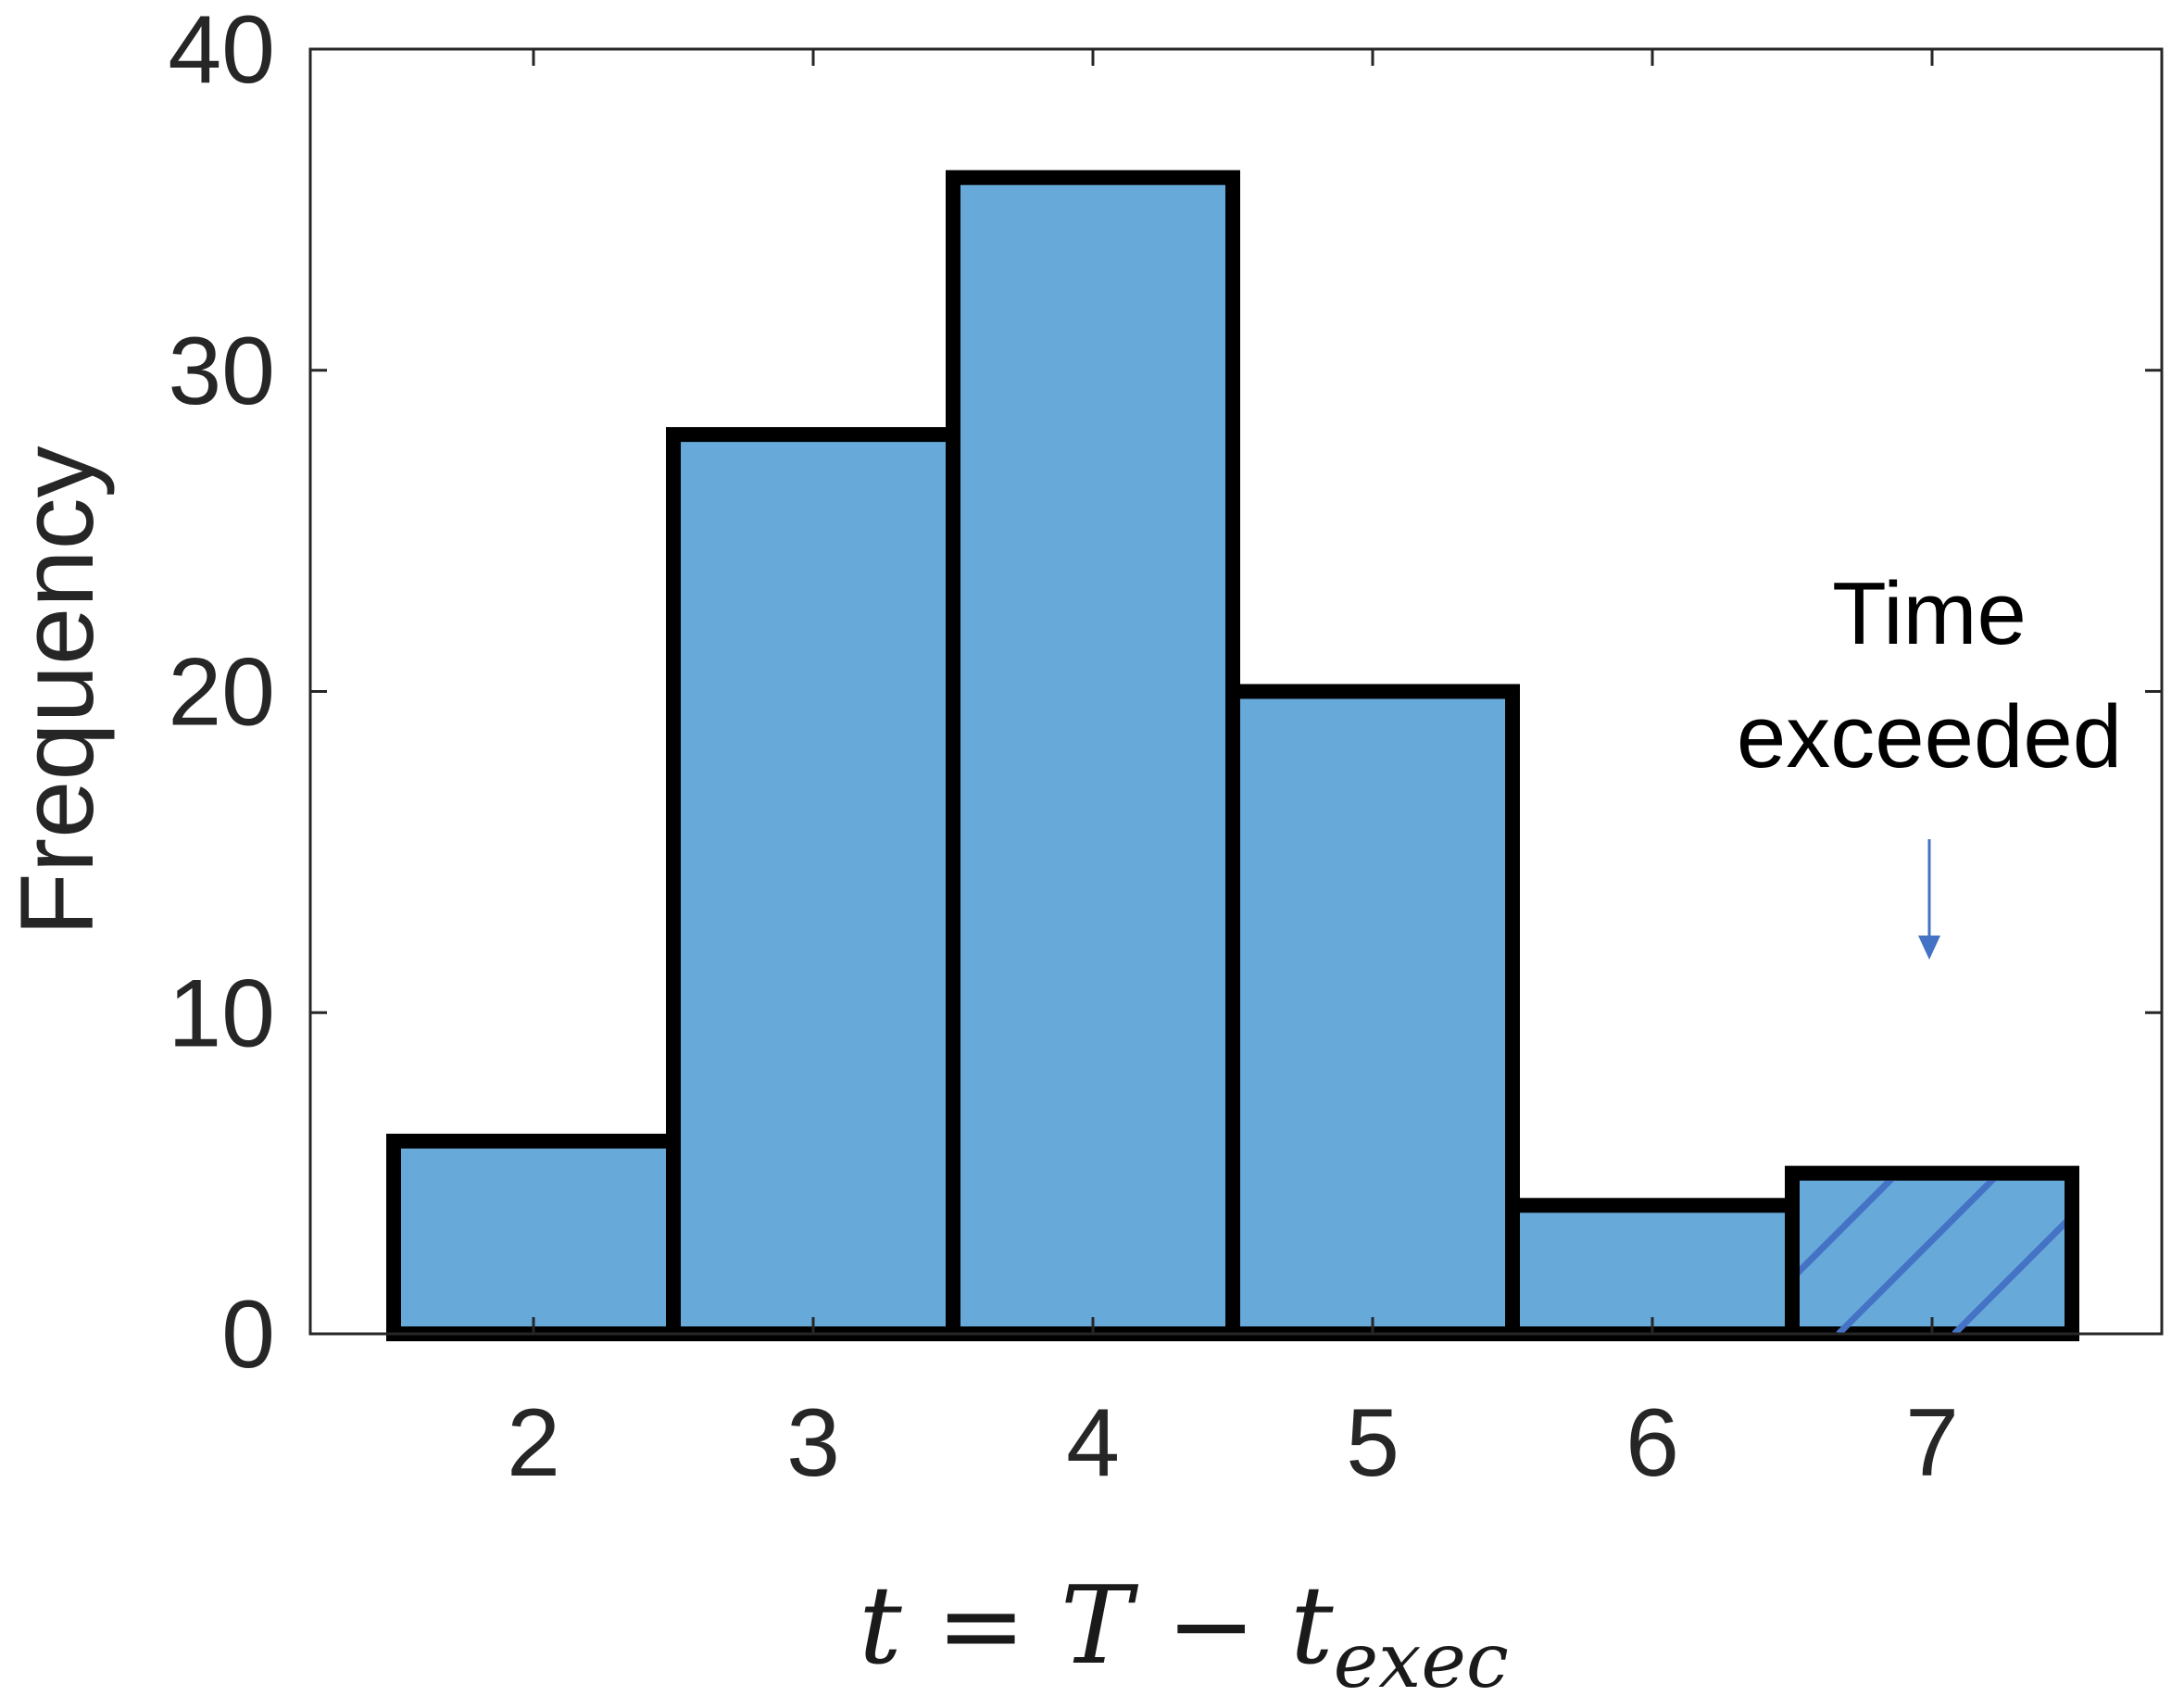 Image resolution: width=2184 pixels, height=1696 pixels. What do you see at coordinates (1929, 737) in the screenshot?
I see `annotation-line-2: exceeded` at bounding box center [1929, 737].